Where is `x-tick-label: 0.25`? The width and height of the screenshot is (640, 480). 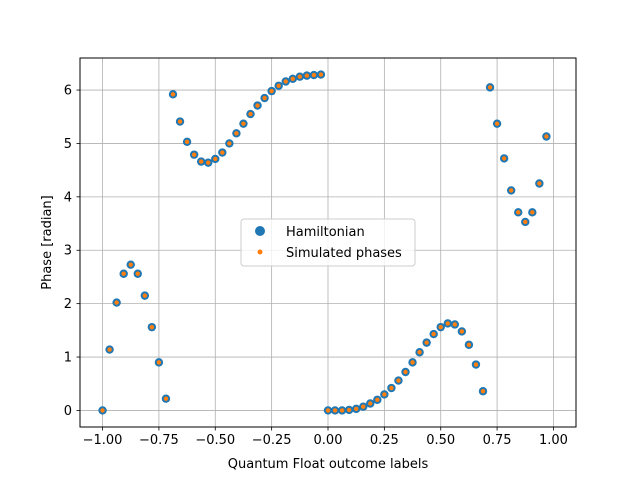 x-tick-label: 0.25 is located at coordinates (384, 440).